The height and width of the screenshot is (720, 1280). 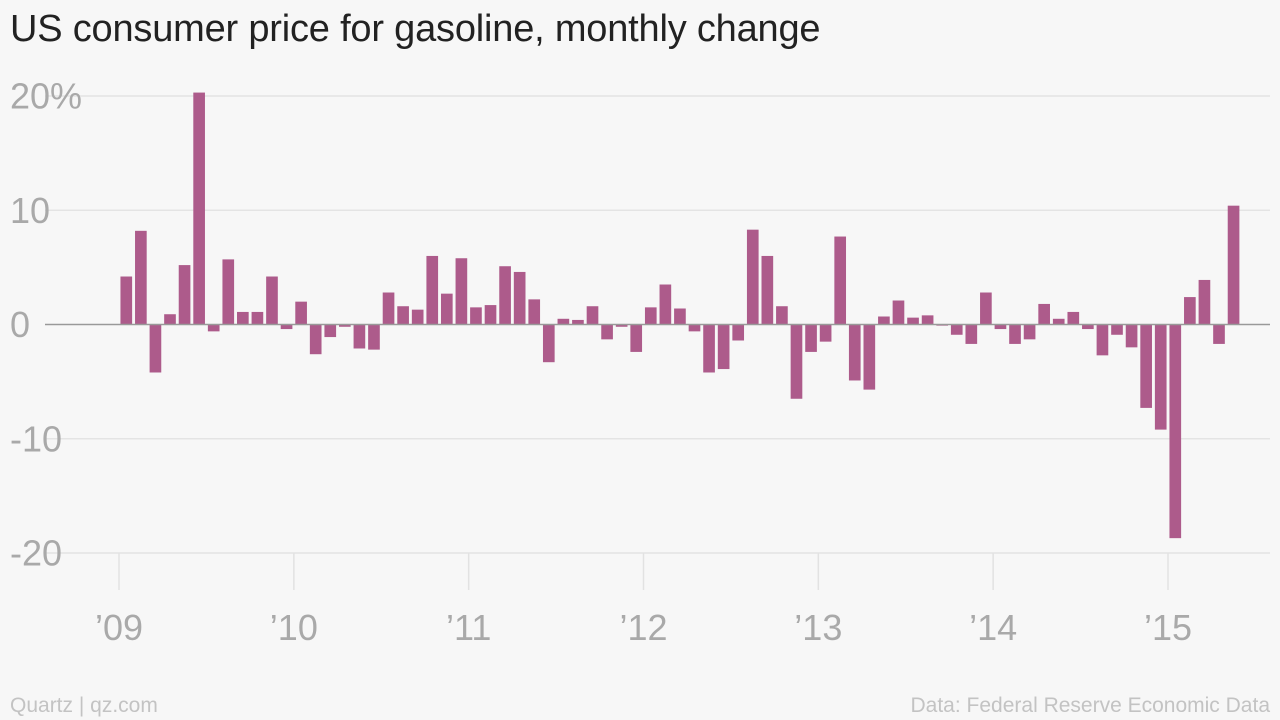 I want to click on x-tick-label: ’15, so click(x=1168, y=627).